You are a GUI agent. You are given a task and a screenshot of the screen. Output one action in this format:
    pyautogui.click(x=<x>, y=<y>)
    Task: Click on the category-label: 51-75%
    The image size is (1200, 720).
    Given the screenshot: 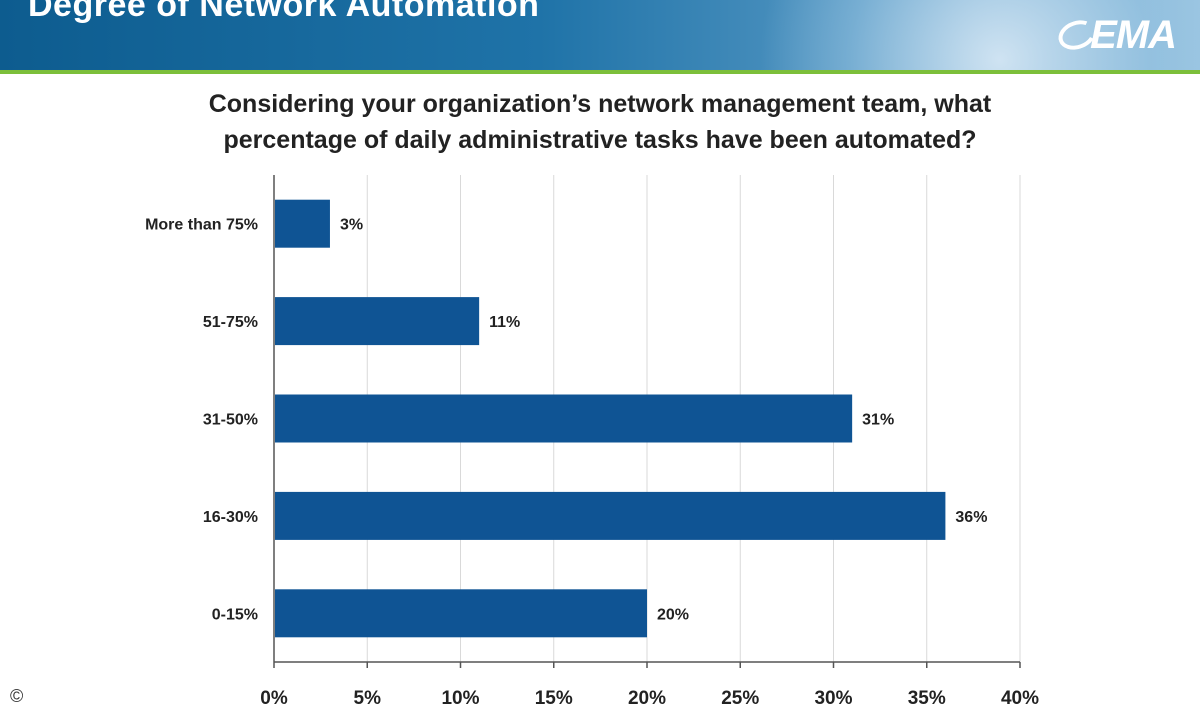 What is the action you would take?
    pyautogui.click(x=230, y=322)
    